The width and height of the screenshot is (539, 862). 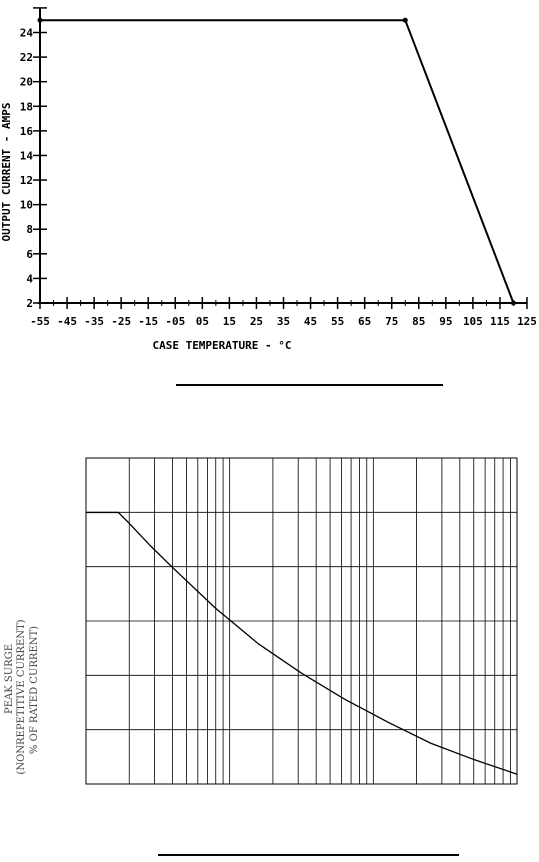 I want to click on surge-y-label-line-3: % OF RATED CURRENT), so click(x=34, y=690).